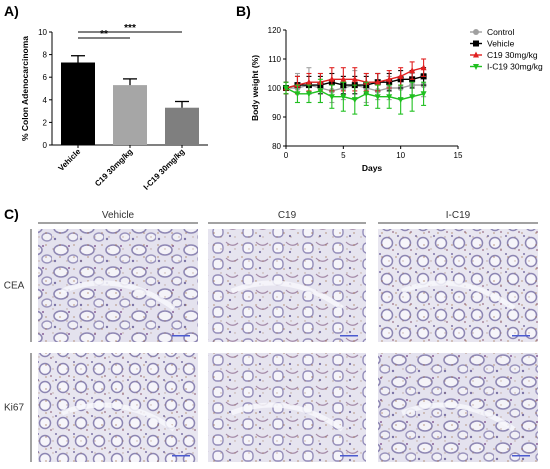  What do you see at coordinates (11, 11) in the screenshot?
I see `panel-label-a: A)` at bounding box center [11, 11].